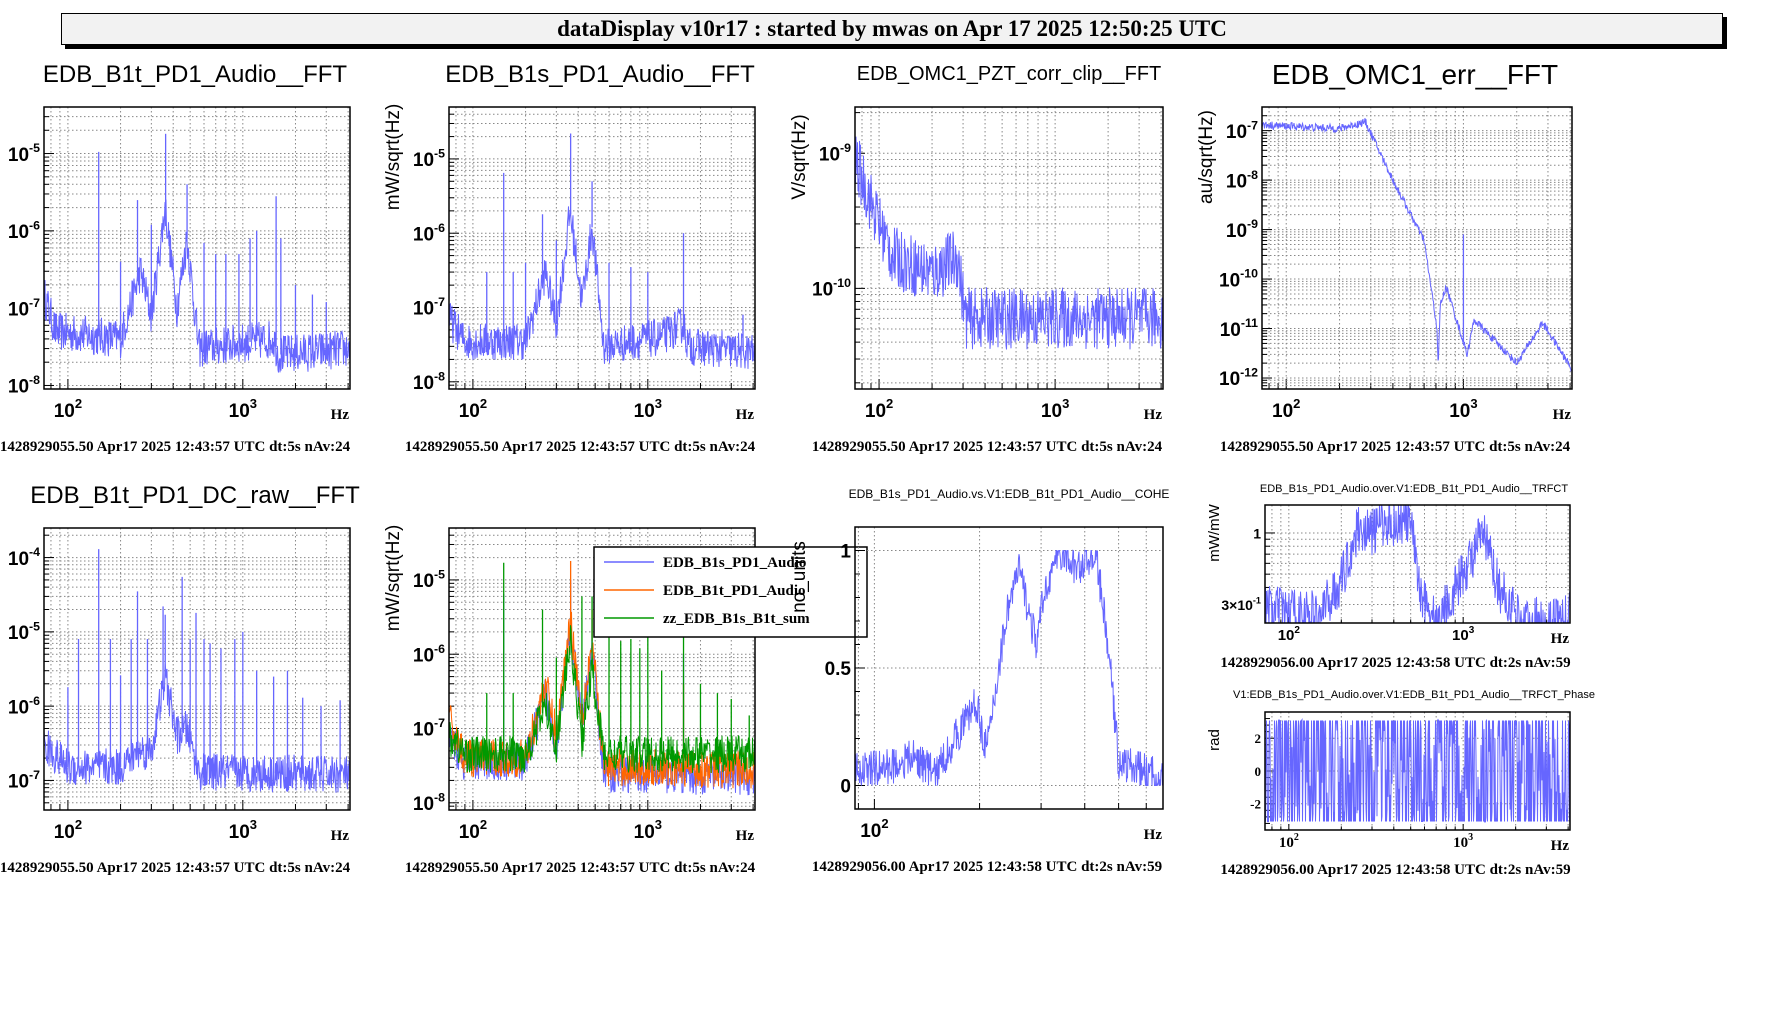 The image size is (1781, 1011). I want to click on y-axis-label: au/sqrt(Hz), so click(1206, 157).